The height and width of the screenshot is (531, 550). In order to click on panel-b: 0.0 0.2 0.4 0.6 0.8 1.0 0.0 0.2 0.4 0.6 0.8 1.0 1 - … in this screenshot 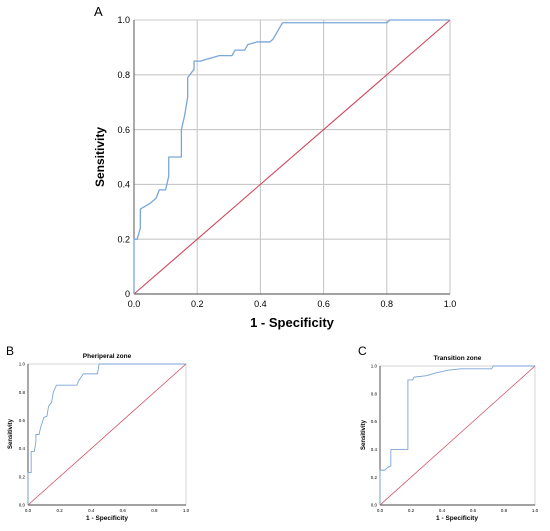, I will do `click(98, 433)`.